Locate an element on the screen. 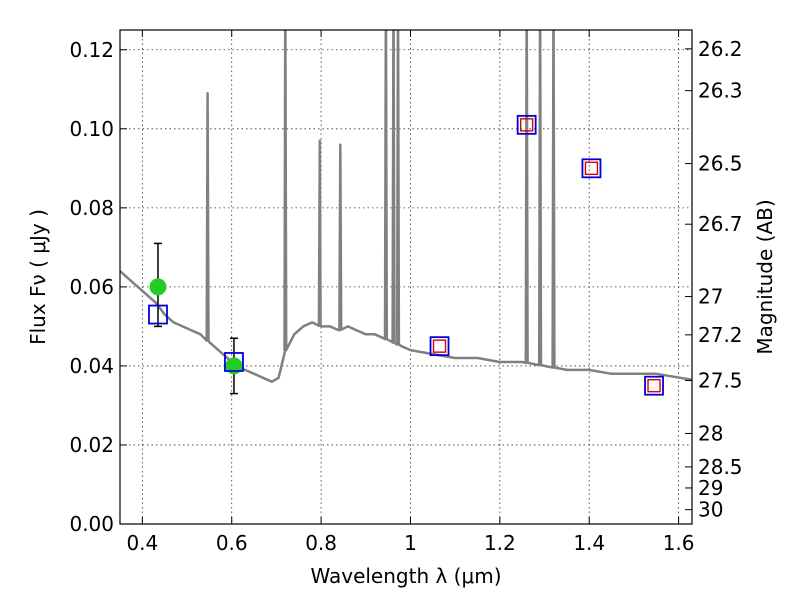 The height and width of the screenshot is (600, 800). x-tick-label: 1.4 is located at coordinates (589, 543).